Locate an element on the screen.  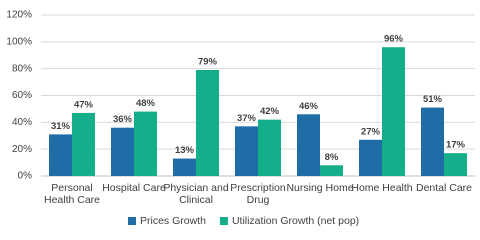
value-label: 96% is located at coordinates (394, 39).